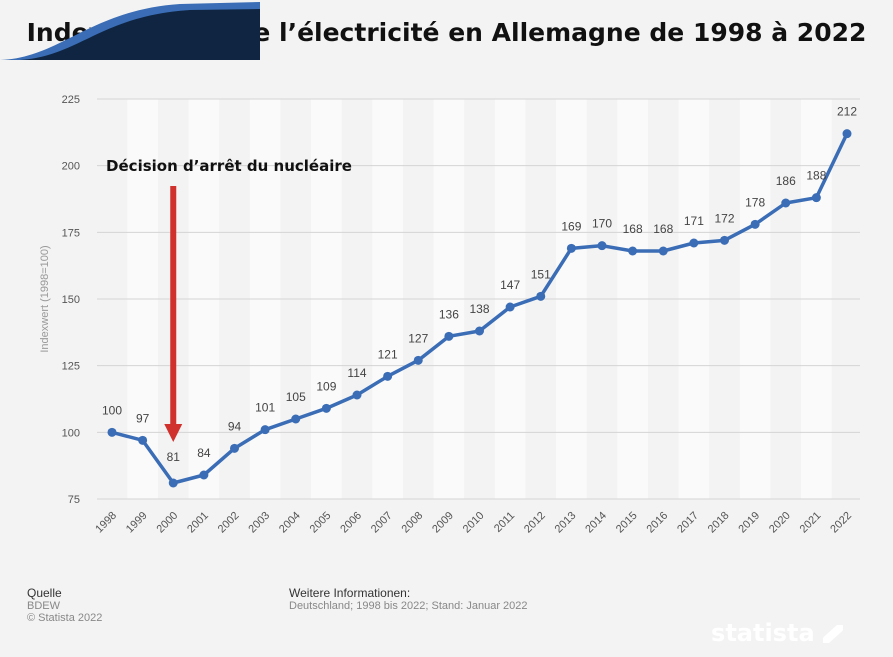 This screenshot has width=893, height=657. What do you see at coordinates (755, 202) in the screenshot?
I see `data-label: 178` at bounding box center [755, 202].